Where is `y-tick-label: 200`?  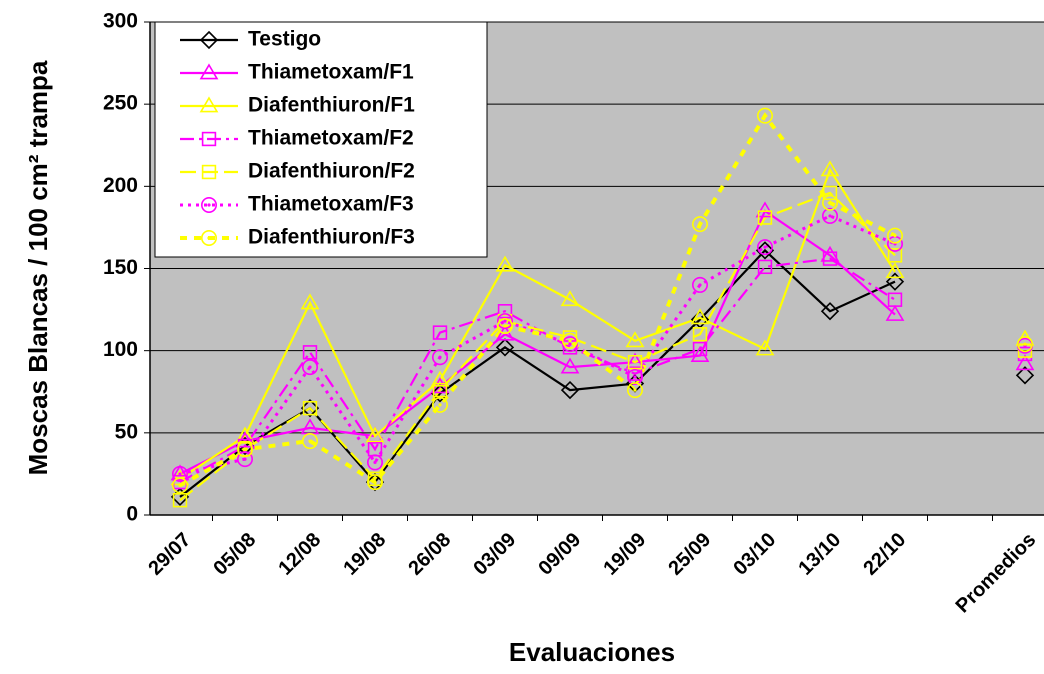 y-tick-label: 200 is located at coordinates (120, 185).